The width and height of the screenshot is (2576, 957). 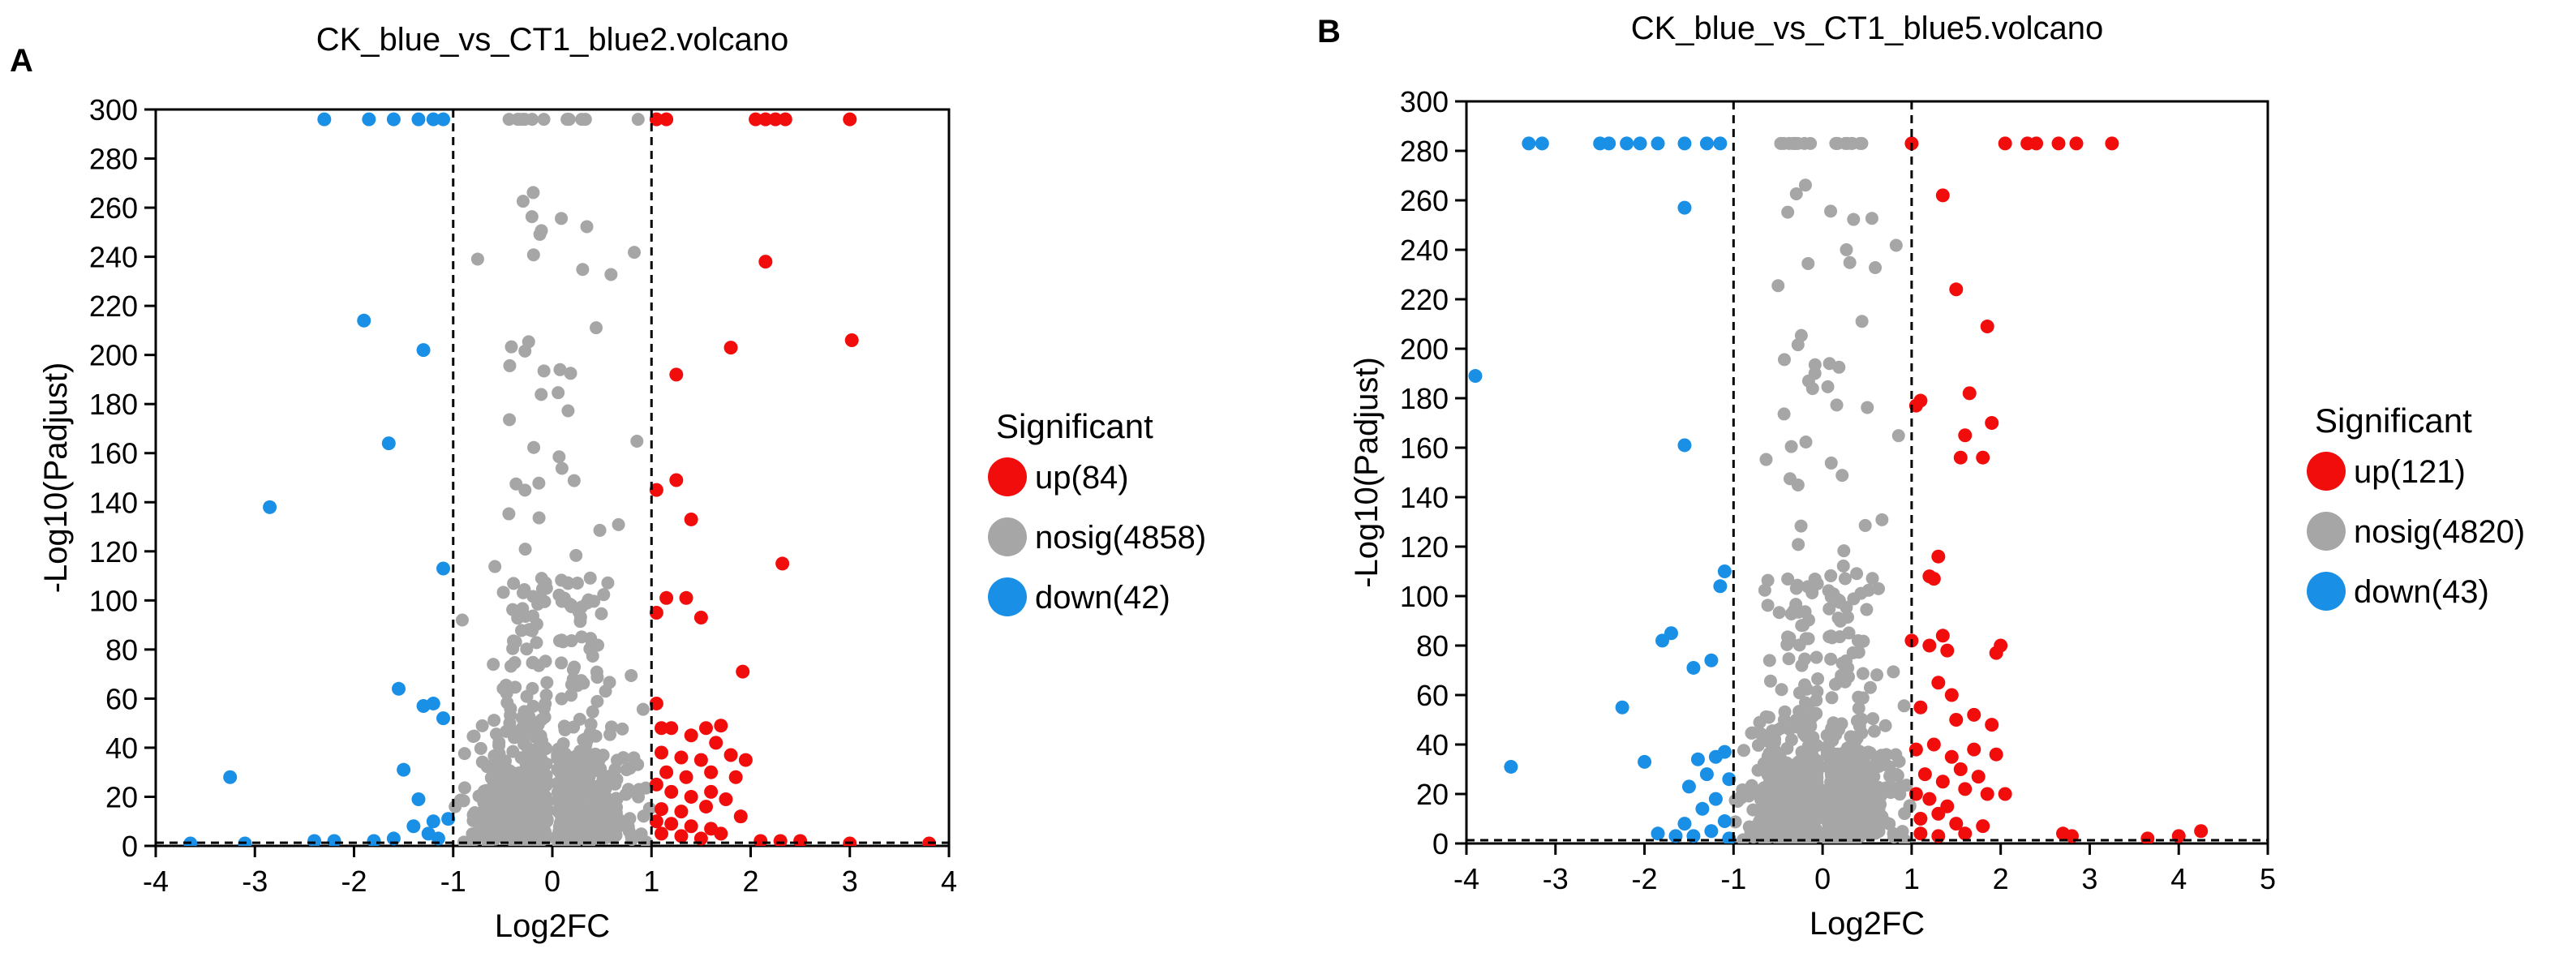 What do you see at coordinates (651, 881) in the screenshot?
I see `x-tick-label: 1` at bounding box center [651, 881].